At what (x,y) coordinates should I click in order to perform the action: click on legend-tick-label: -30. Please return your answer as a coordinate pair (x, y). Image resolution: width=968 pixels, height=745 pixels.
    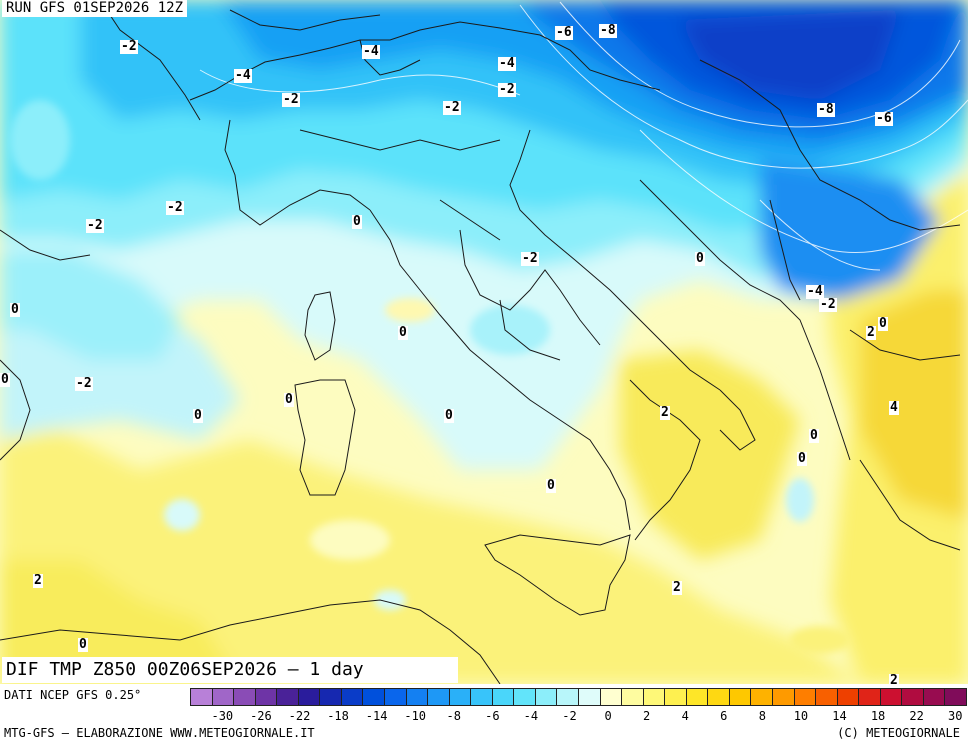
    Looking at the image, I should click on (222, 716).